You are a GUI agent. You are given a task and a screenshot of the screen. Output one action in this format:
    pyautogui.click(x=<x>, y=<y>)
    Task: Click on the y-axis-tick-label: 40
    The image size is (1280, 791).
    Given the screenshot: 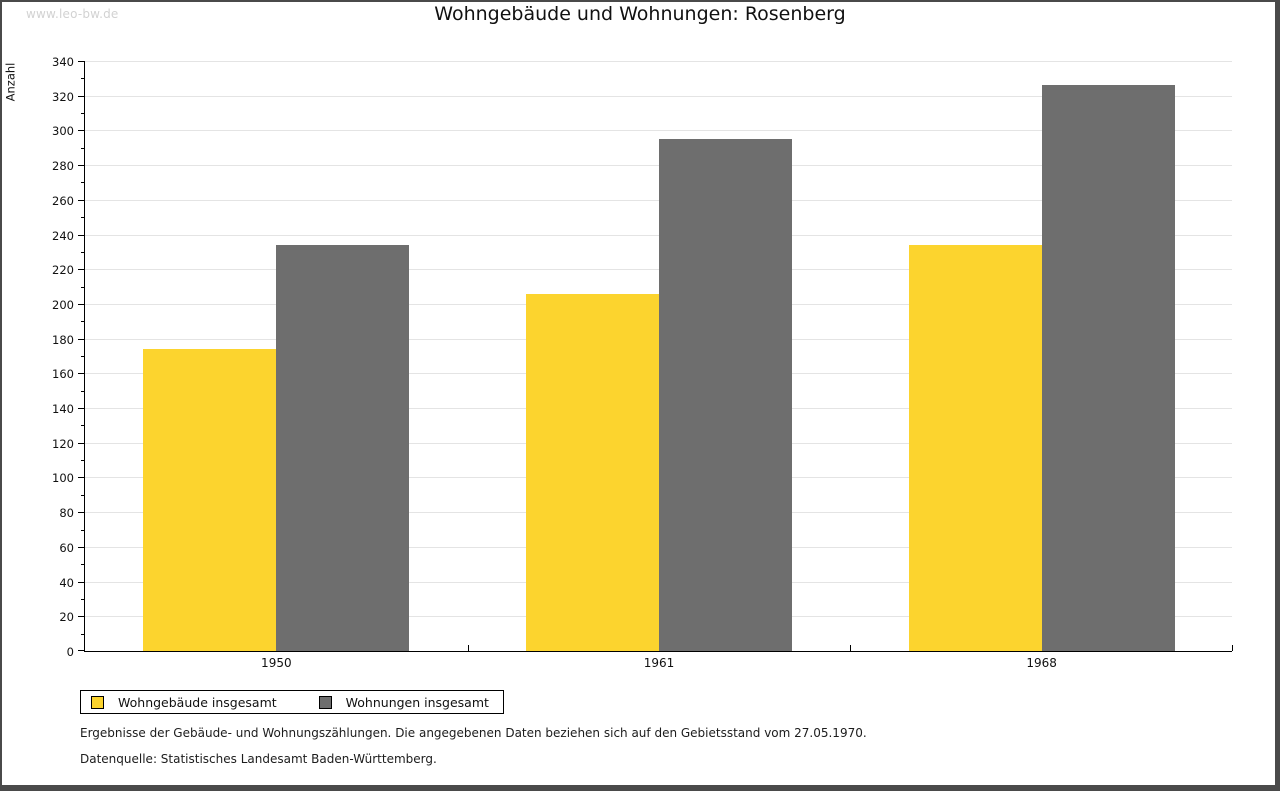 What is the action you would take?
    pyautogui.click(x=66, y=582)
    